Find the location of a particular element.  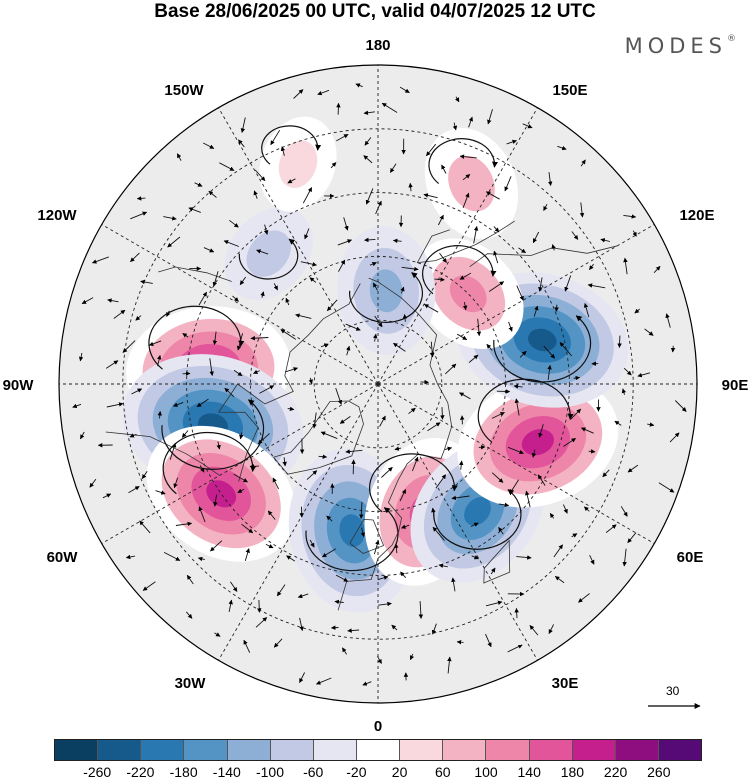

colorbar-tick-label: 260 is located at coordinates (659, 772).